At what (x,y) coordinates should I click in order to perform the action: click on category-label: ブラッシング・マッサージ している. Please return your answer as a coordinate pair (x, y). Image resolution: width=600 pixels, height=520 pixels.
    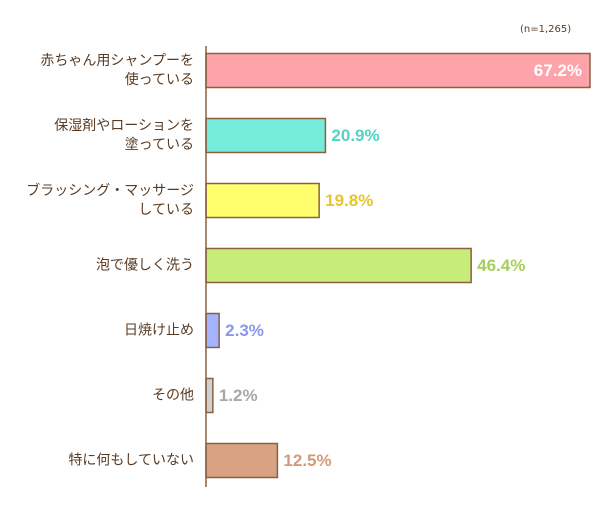
    Looking at the image, I should click on (110, 200).